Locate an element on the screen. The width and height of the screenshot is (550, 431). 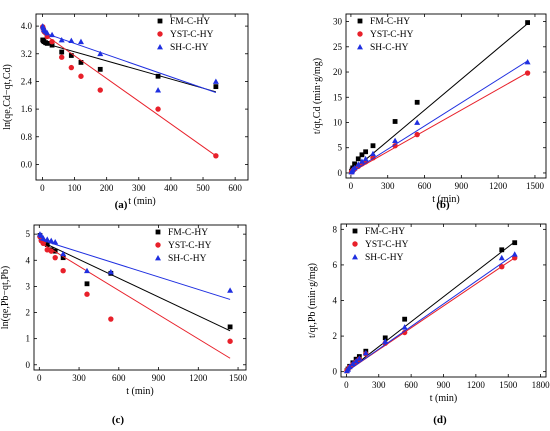
x-tick-label: 500 is located at coordinates (203, 188).